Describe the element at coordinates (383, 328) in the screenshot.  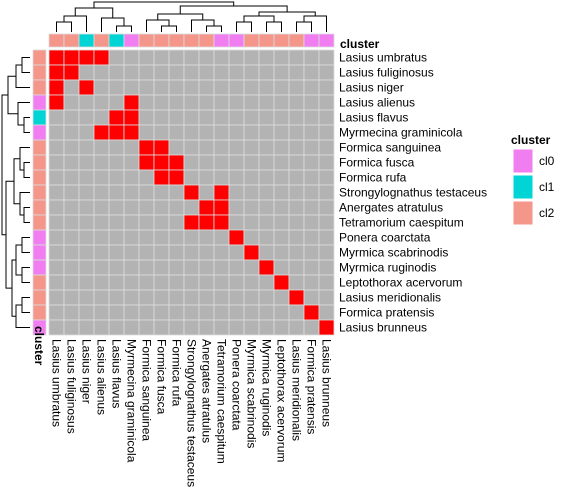
I see `row-label: Lasius brunneus` at that location.